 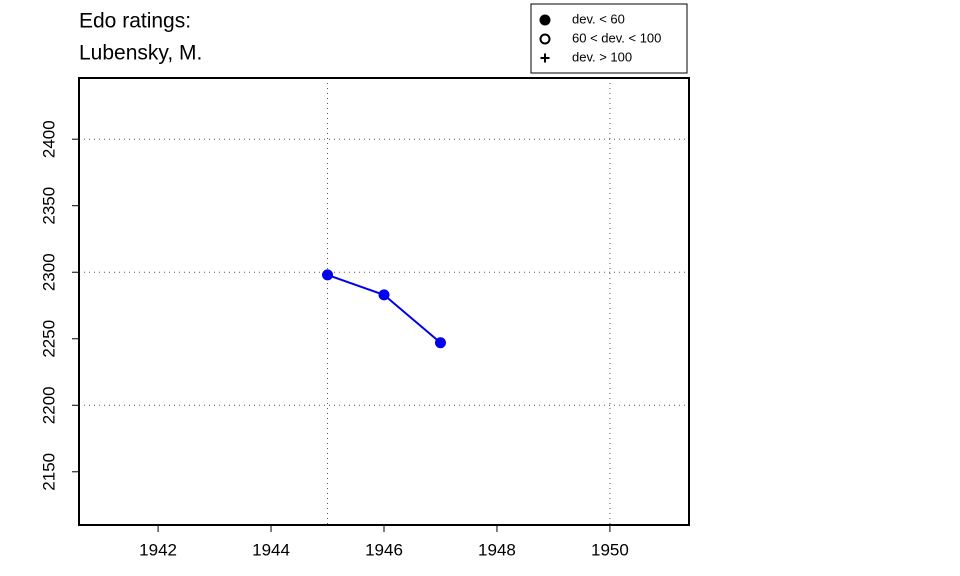 What do you see at coordinates (48, 339) in the screenshot?
I see `y-tick-label: 2250` at bounding box center [48, 339].